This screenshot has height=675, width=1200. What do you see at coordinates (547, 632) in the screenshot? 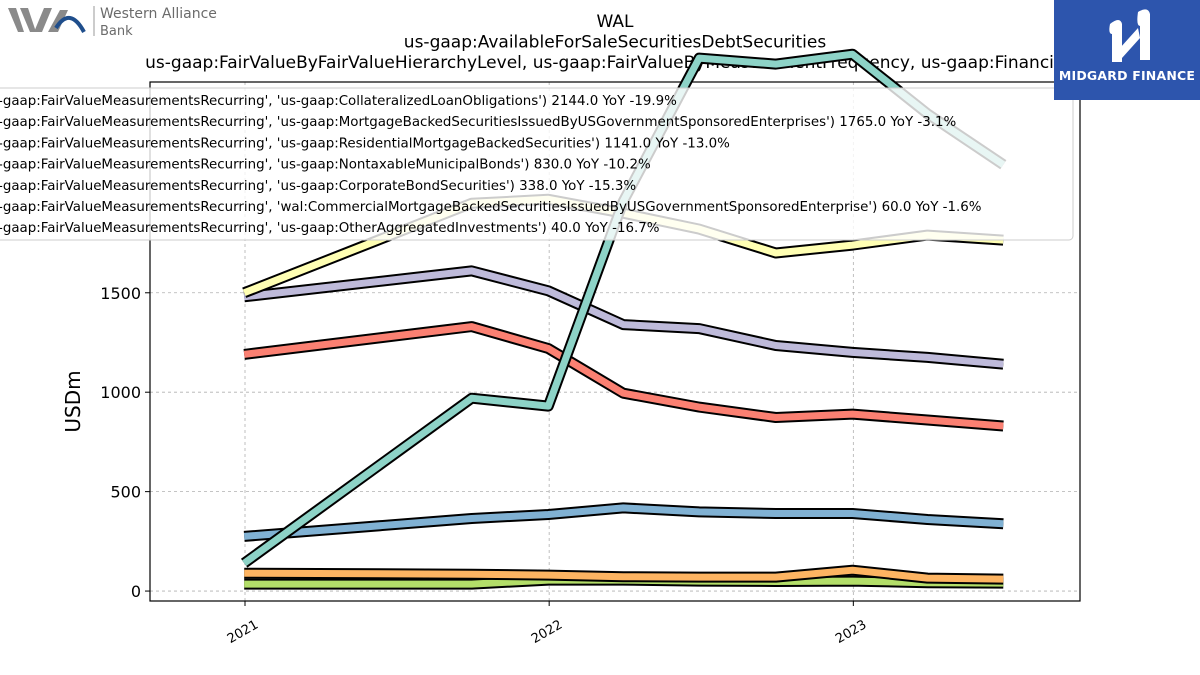
I see `x-tick-label: 2022` at bounding box center [547, 632].